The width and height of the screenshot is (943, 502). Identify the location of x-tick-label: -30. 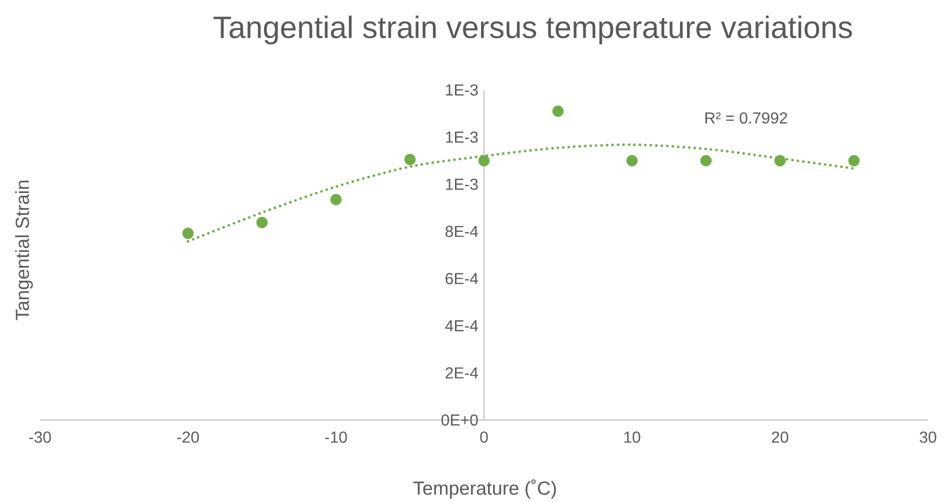
(40, 437).